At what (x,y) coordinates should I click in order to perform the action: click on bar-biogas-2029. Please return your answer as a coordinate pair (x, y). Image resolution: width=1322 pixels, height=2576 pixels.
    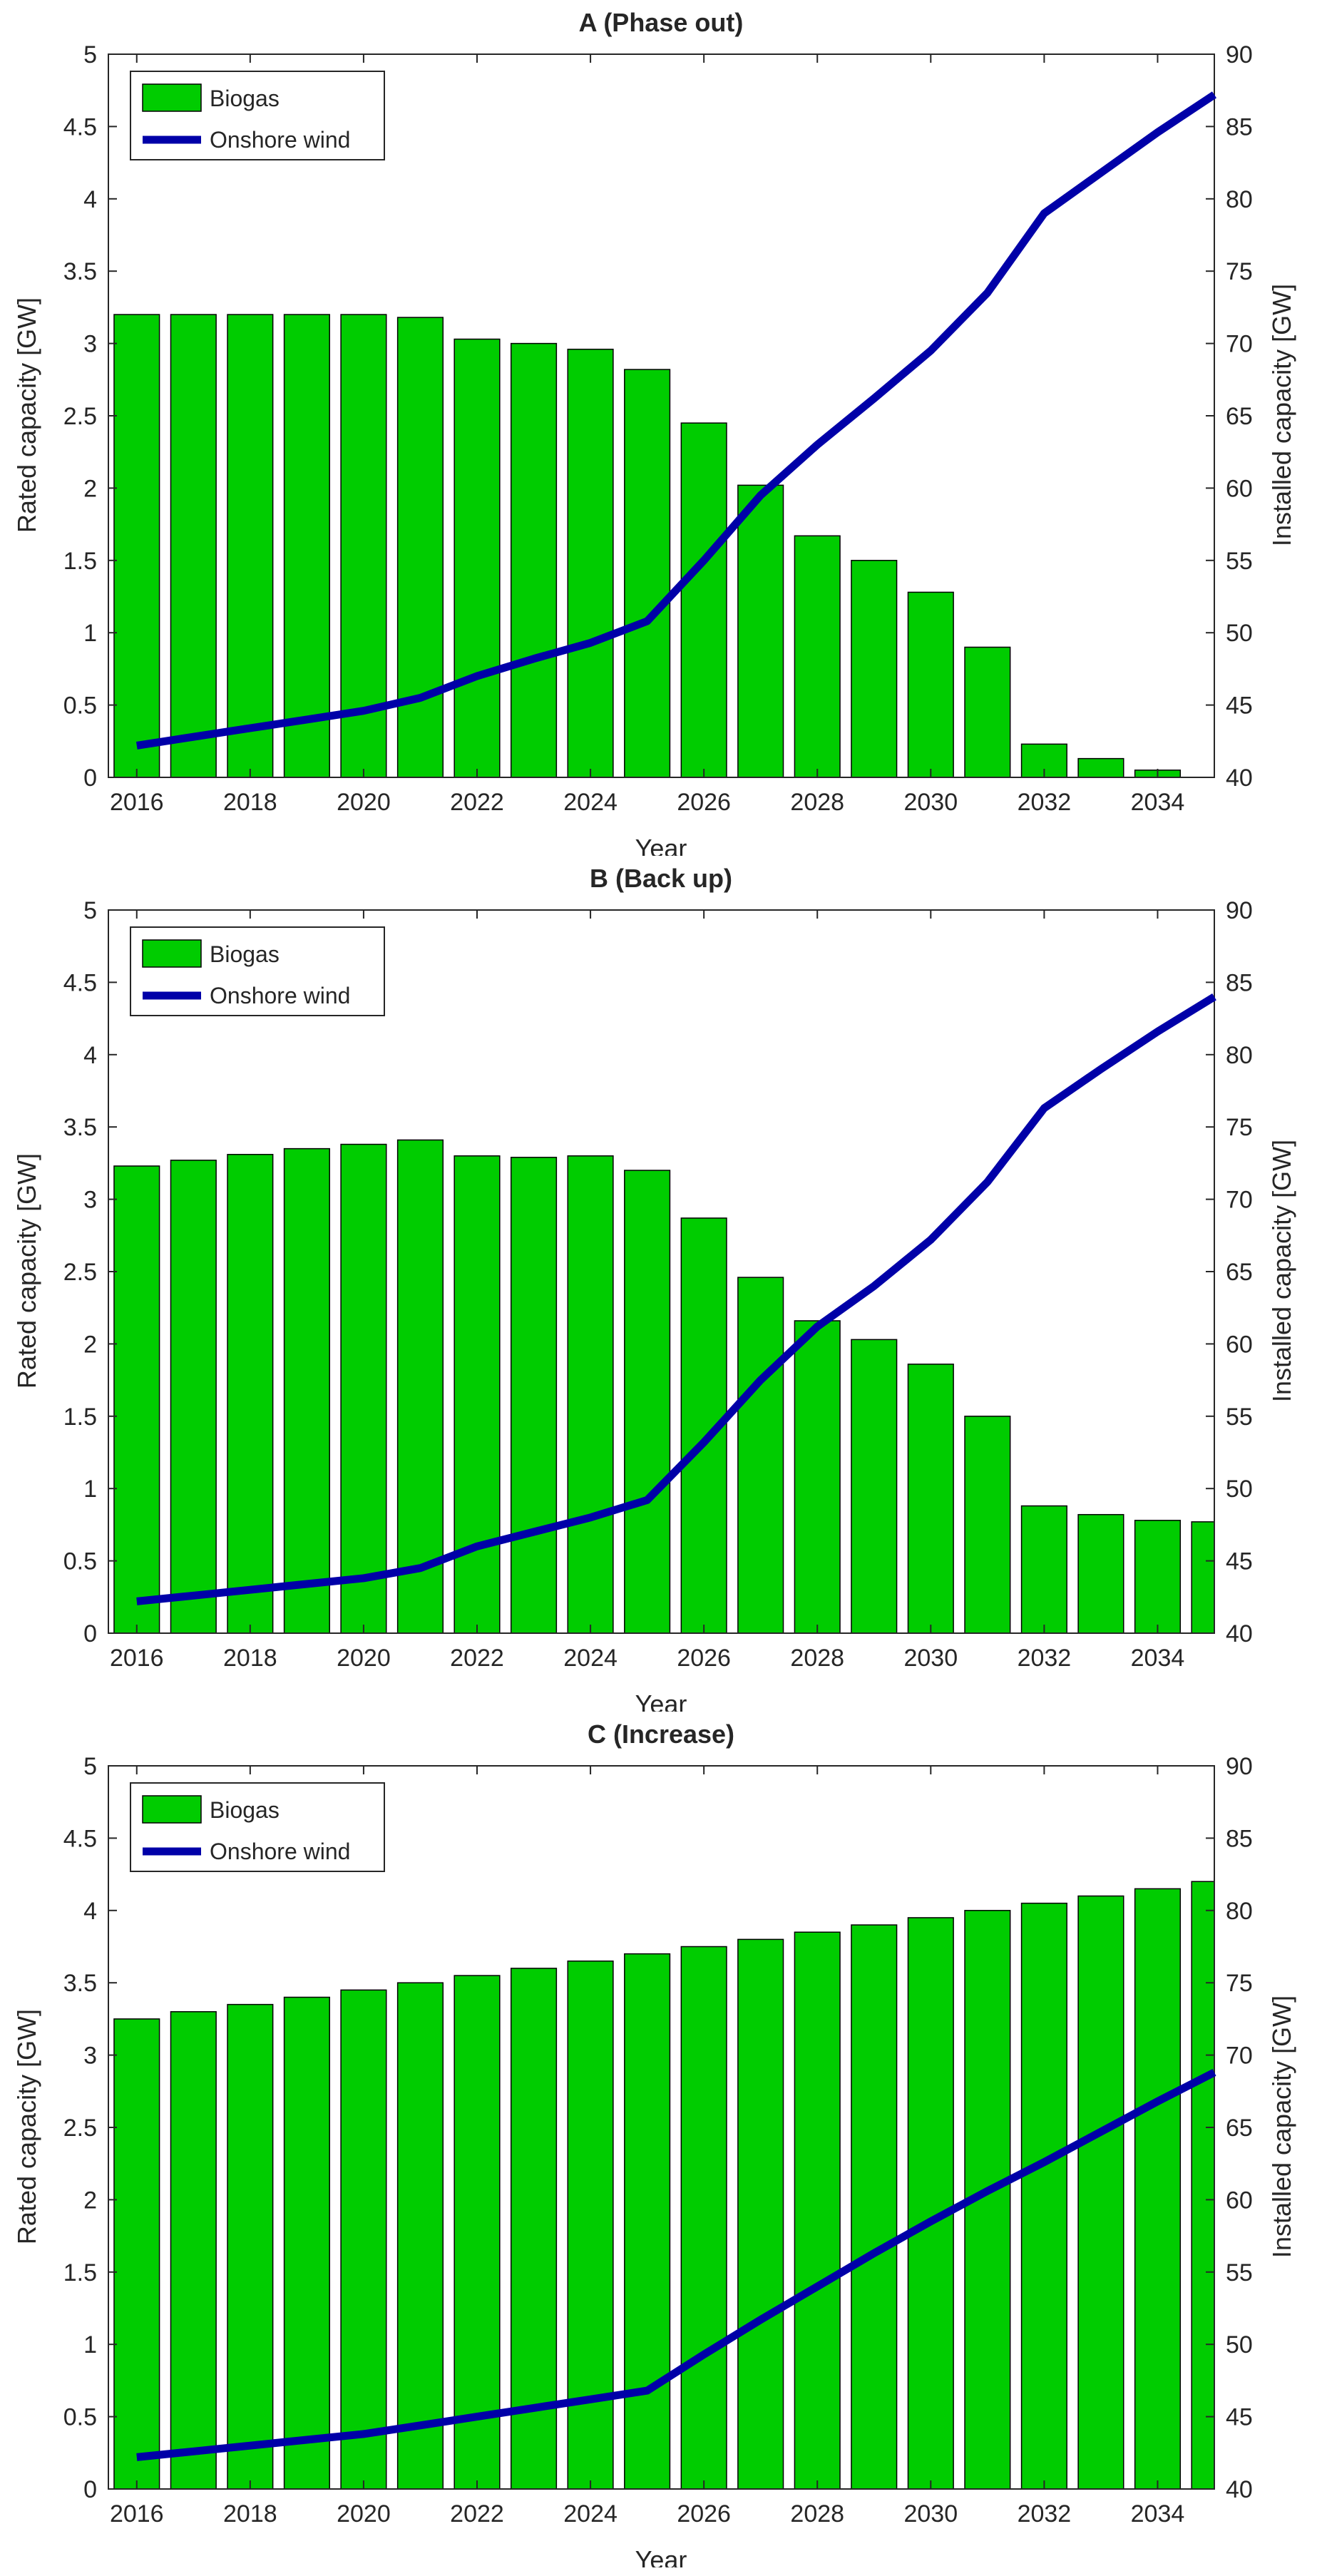
    Looking at the image, I should click on (874, 1486).